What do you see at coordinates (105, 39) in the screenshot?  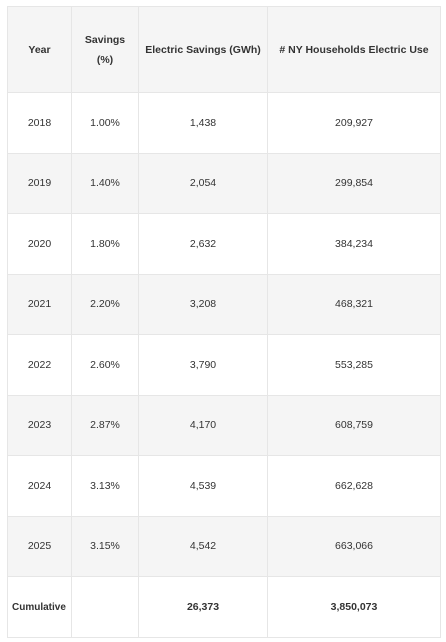 I see `header-savings-line1: Savings` at bounding box center [105, 39].